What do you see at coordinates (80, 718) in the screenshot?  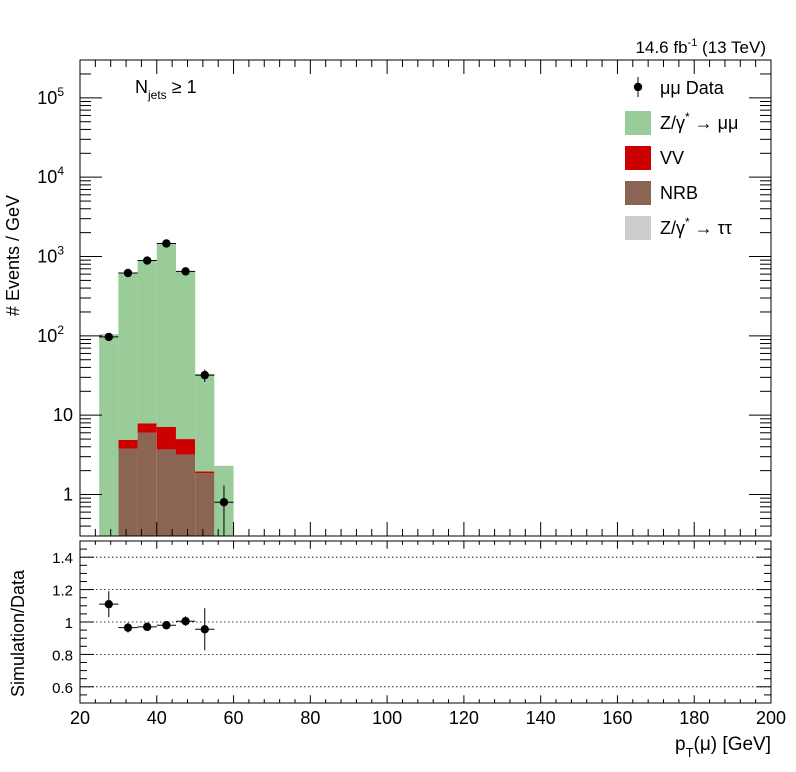 I see `x-tick-label-20: 20` at bounding box center [80, 718].